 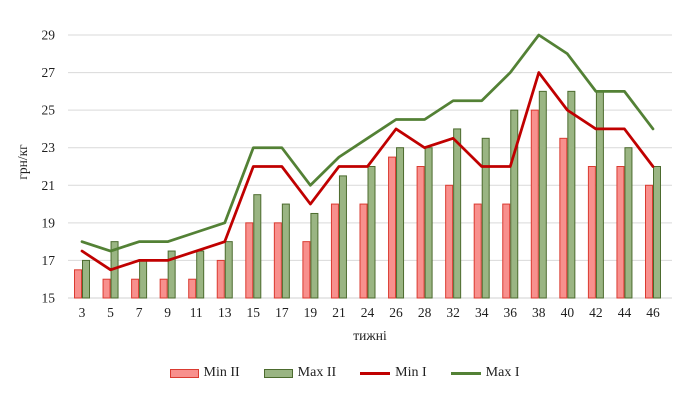 What do you see at coordinates (225, 312) in the screenshot?
I see `x-tick-label: 13` at bounding box center [225, 312].